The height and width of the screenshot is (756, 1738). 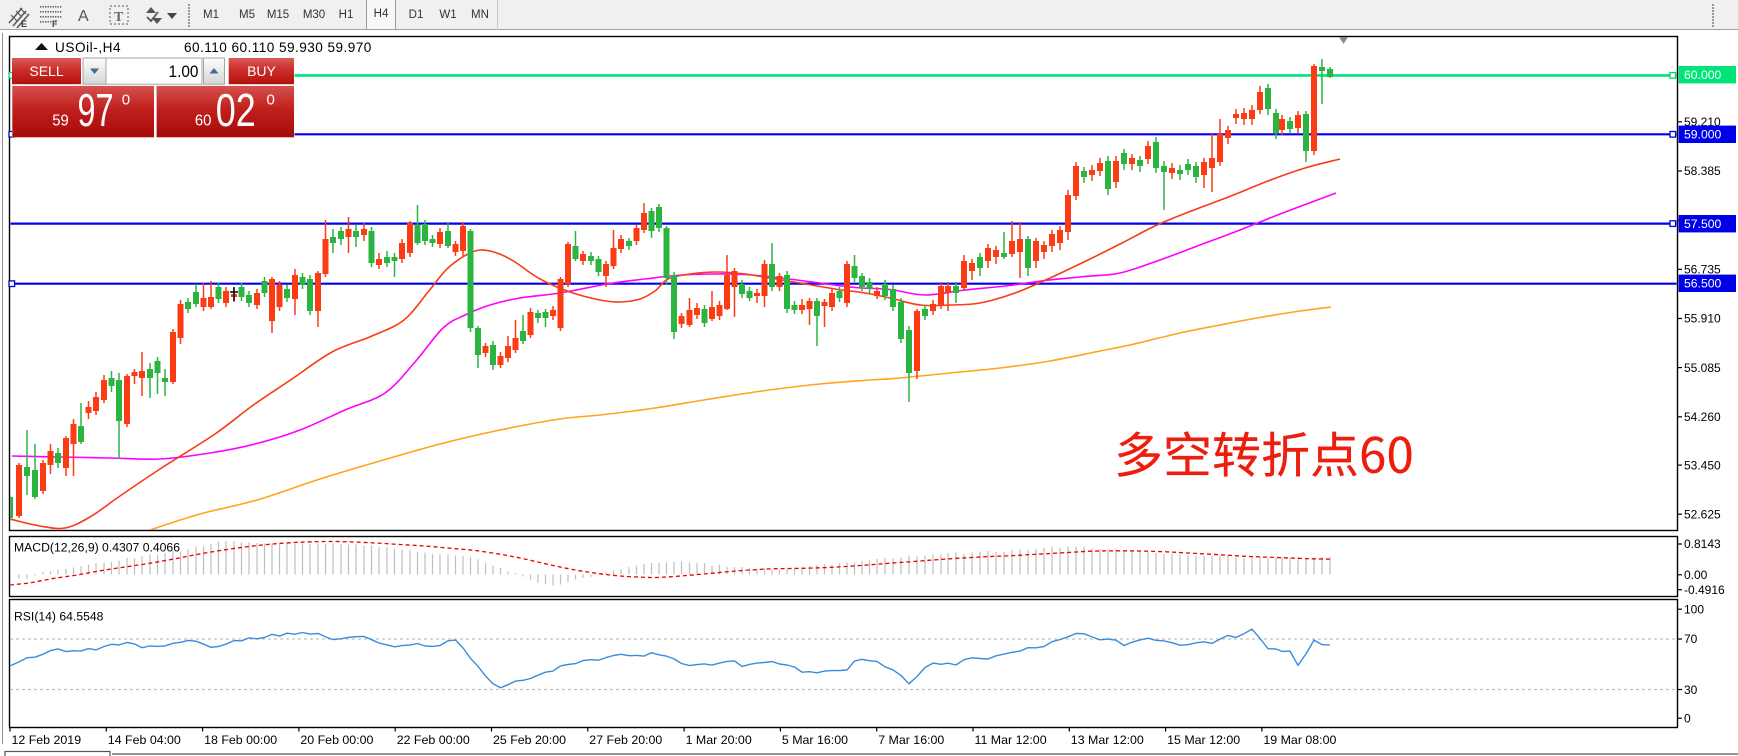 I want to click on svg-text: 13 Mar 12:00, so click(x=1107, y=740).